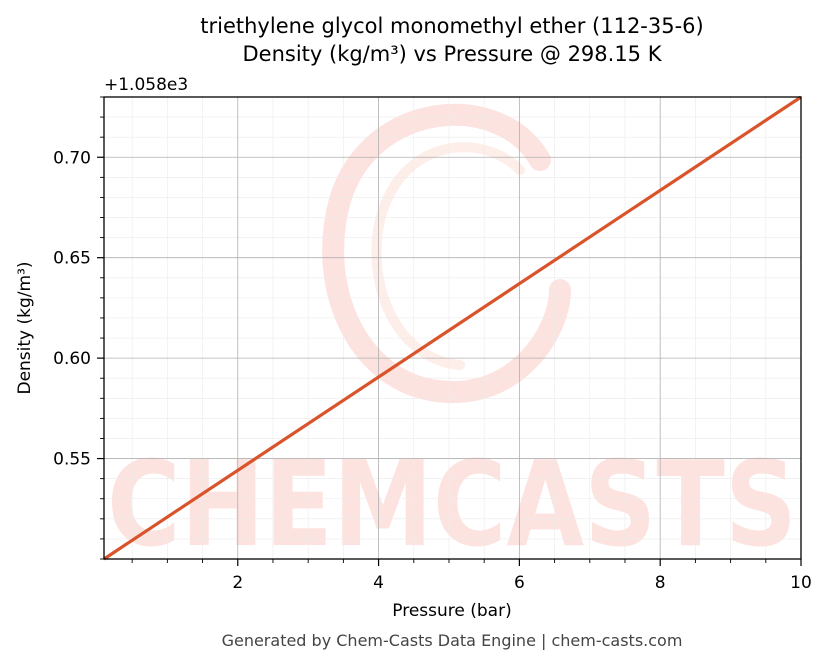 This screenshot has height=666, width=830. Describe the element at coordinates (146, 85) in the screenshot. I see `y-offset-label: +1.058e3` at that location.